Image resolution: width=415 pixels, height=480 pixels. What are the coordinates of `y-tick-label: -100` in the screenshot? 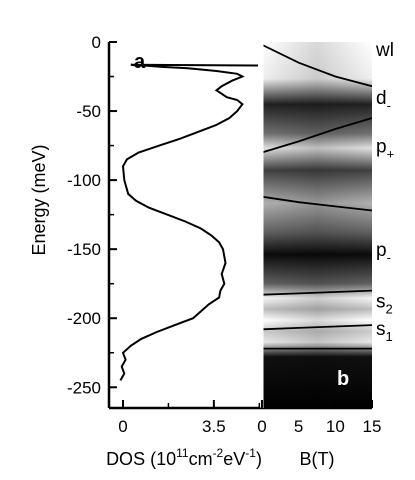 It's located at (84, 180).